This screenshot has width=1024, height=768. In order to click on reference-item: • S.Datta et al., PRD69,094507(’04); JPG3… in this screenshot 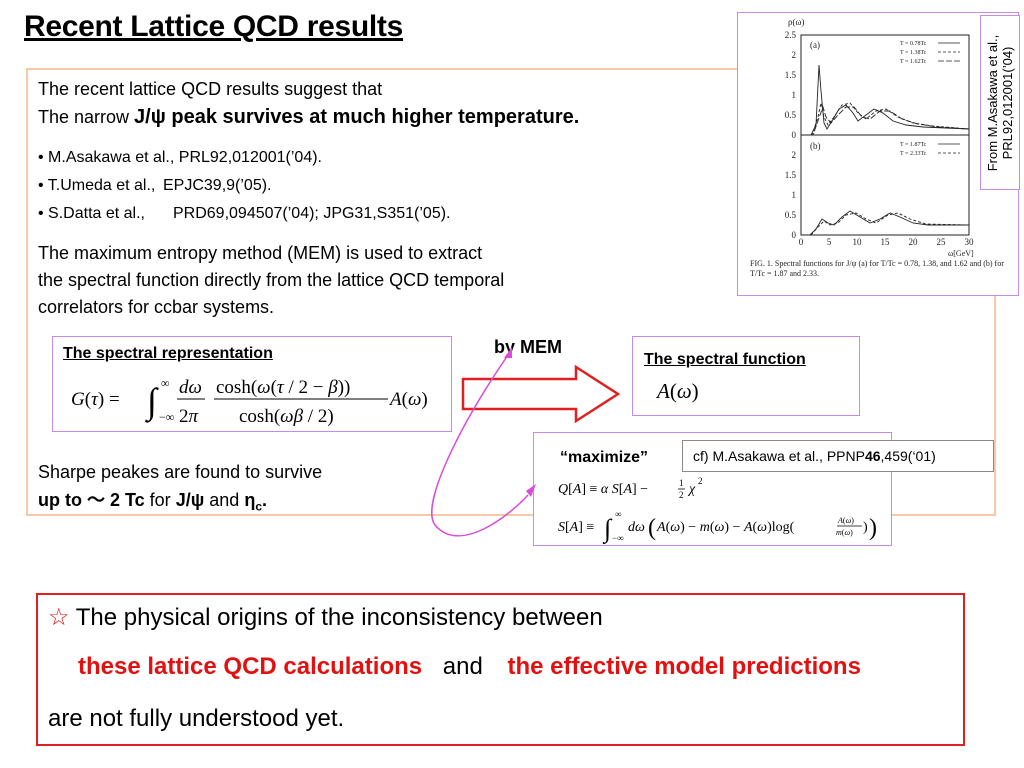, I will do `click(244, 214)`.